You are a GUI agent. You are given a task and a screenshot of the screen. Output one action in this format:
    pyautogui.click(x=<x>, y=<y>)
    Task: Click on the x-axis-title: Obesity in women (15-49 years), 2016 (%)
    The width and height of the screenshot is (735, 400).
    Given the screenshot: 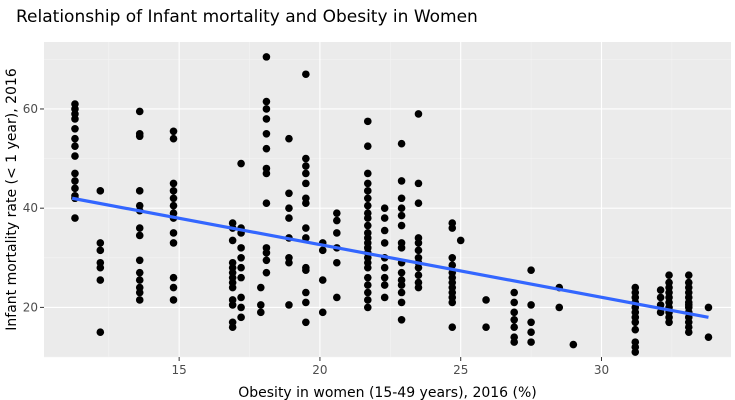 What is the action you would take?
    pyautogui.click(x=387, y=392)
    